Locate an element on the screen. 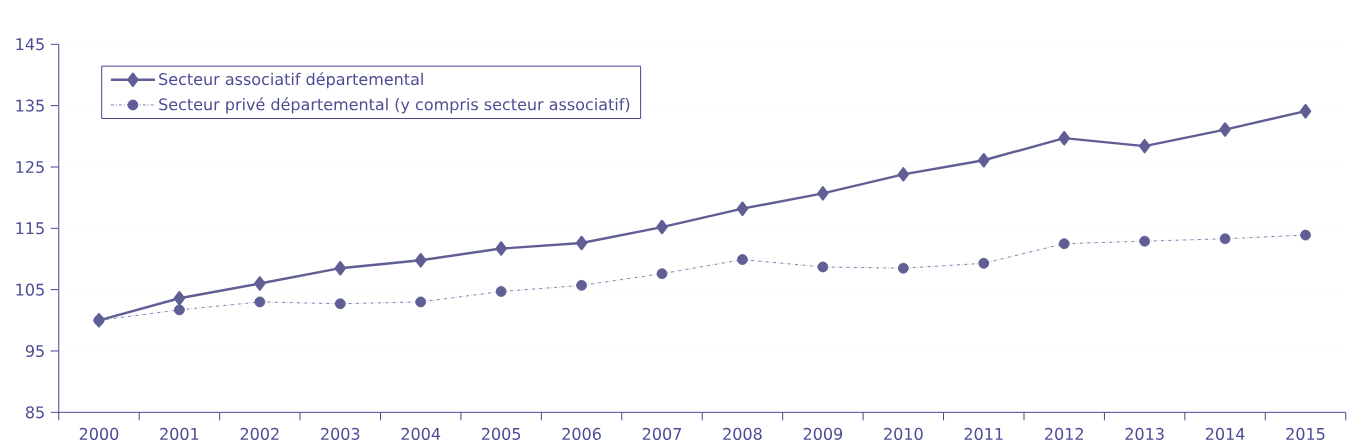 The height and width of the screenshot is (443, 1360). legend-label: Secteur privé départemental (y compris secteur associatif) is located at coordinates (394, 105).